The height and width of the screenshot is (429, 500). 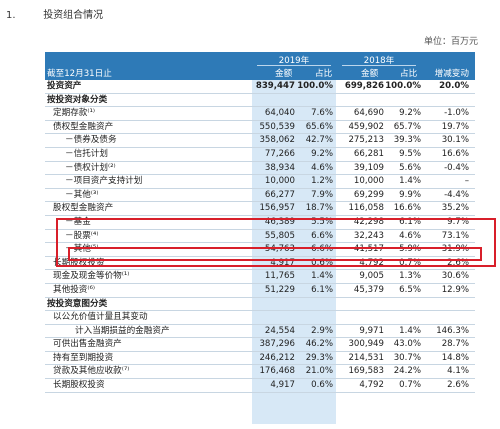 What do you see at coordinates (322, 289) in the screenshot?
I see `share-2019: 6.1%` at bounding box center [322, 289].